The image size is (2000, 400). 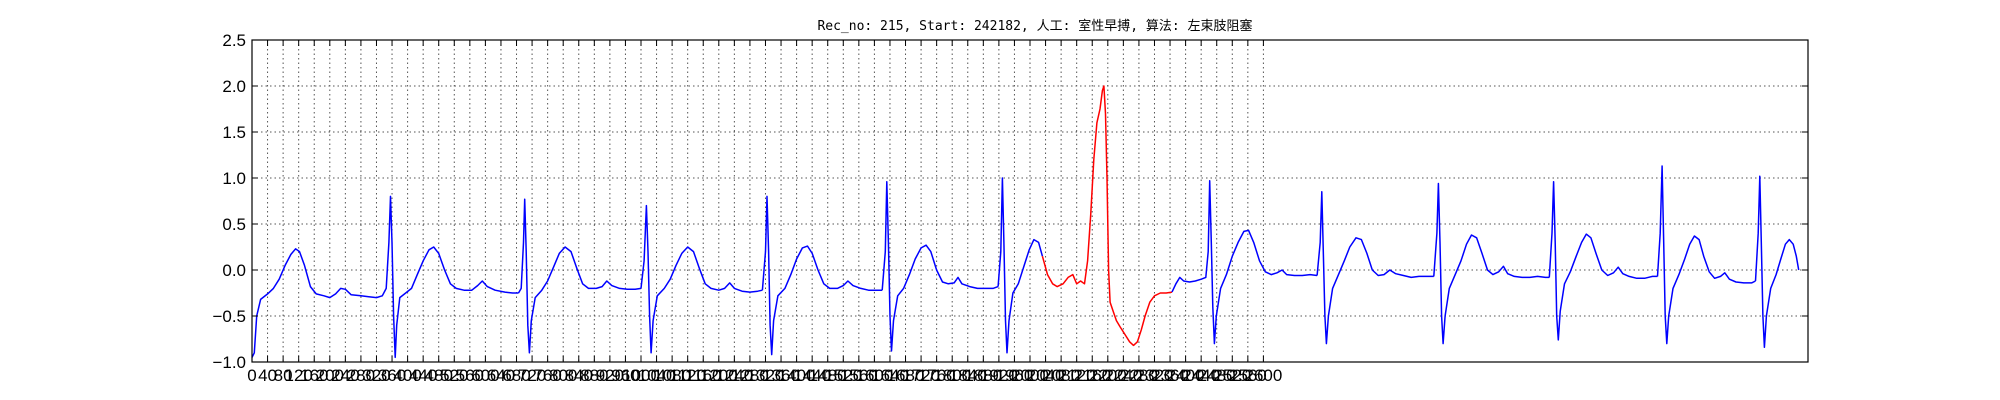 What do you see at coordinates (1030, 375) in the screenshot?
I see `x-tick-label: 2000` at bounding box center [1030, 375].